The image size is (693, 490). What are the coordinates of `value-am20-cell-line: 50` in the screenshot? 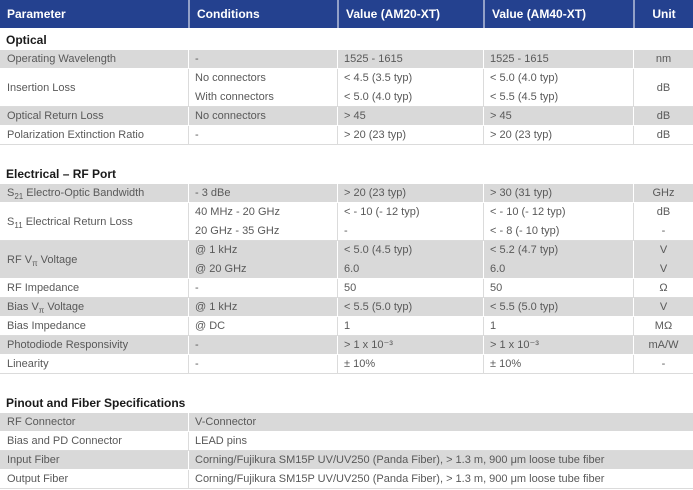 It's located at (350, 288).